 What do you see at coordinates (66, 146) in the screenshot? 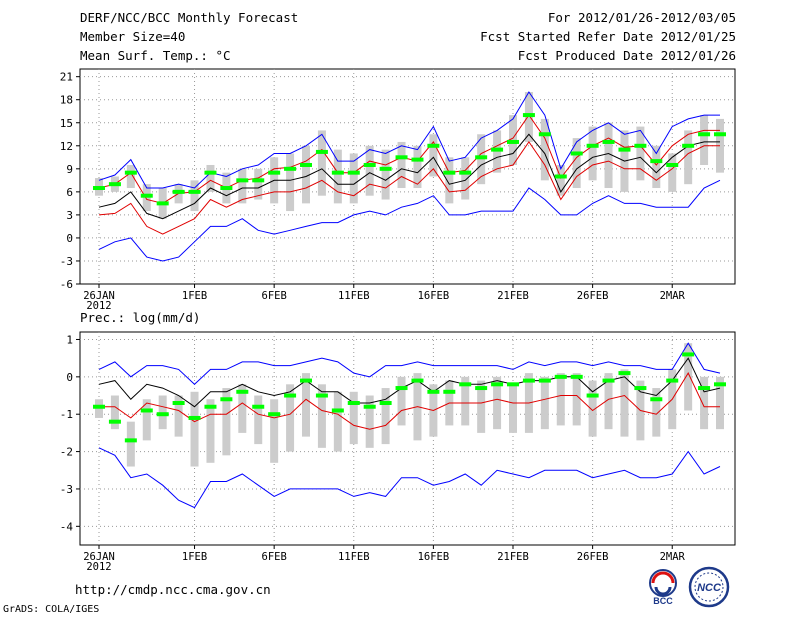
I see `y-tick-label: 12` at bounding box center [66, 146].